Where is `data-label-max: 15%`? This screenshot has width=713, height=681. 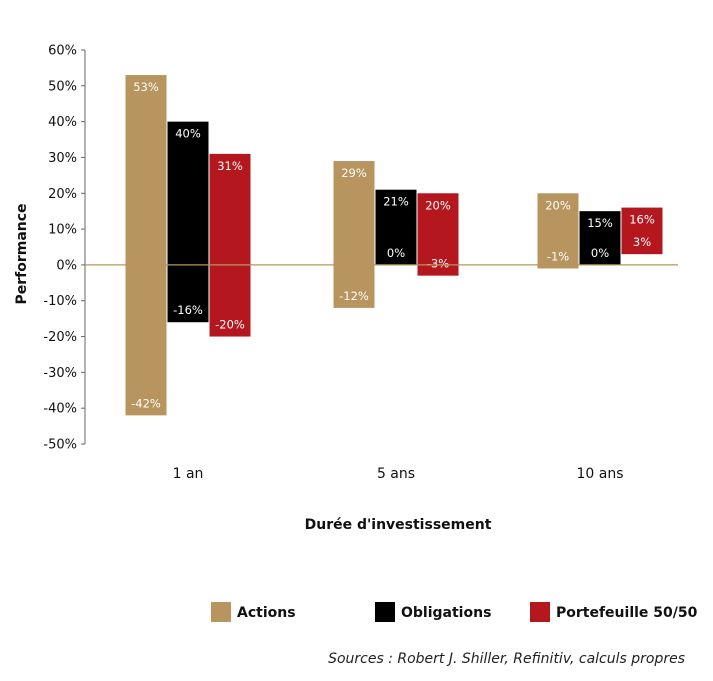 data-label-max: 15% is located at coordinates (600, 223).